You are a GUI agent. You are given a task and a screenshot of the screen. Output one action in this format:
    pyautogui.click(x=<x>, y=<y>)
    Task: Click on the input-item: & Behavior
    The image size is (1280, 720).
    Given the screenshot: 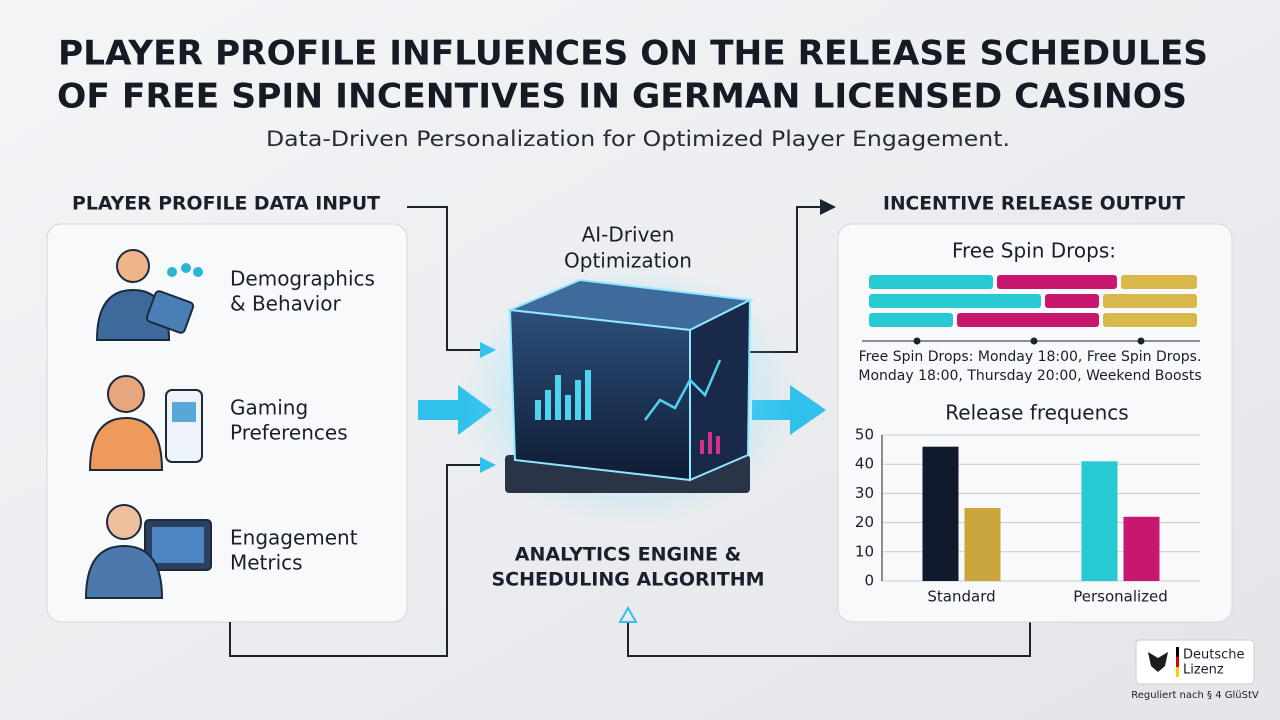 What is the action you would take?
    pyautogui.click(x=286, y=304)
    